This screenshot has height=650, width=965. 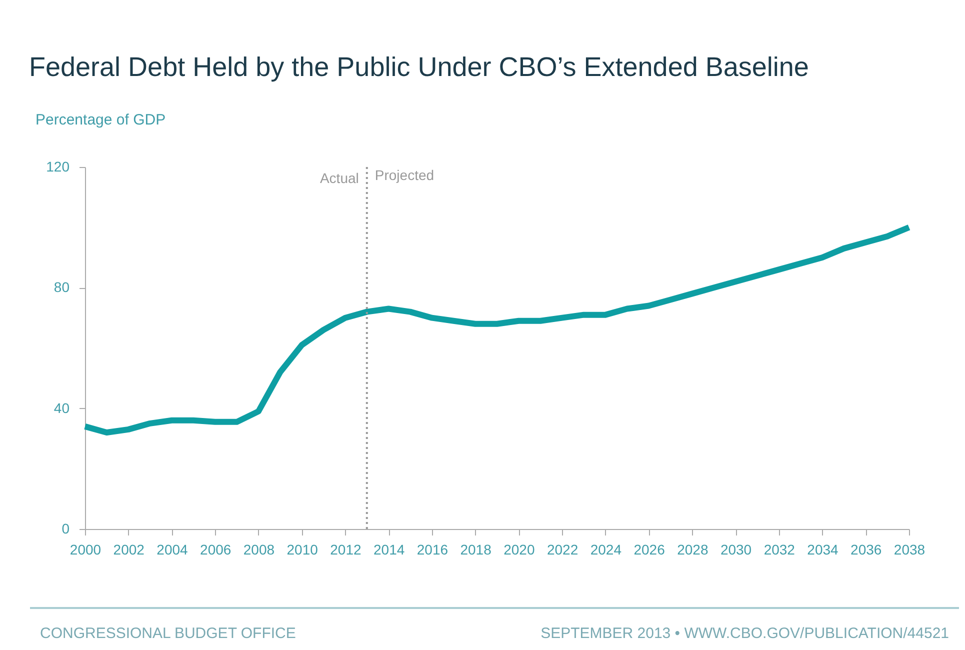 I want to click on chart-title: Federal Debt Held by the Public Under CBO’s Extended Baseline, so click(x=419, y=67).